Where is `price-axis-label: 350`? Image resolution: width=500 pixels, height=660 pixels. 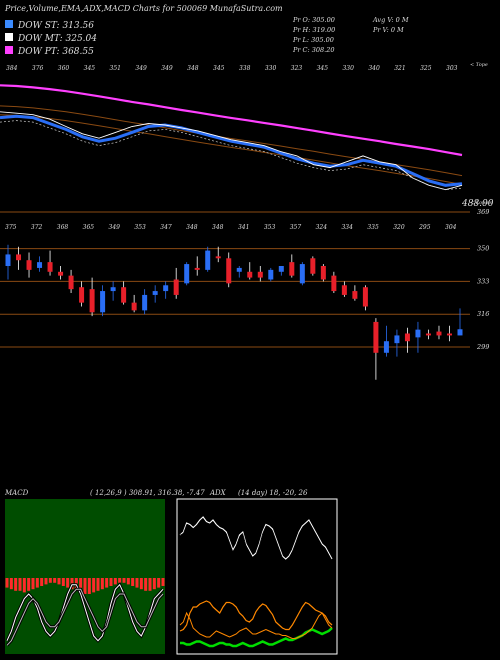
price-axis-label: 350 is located at coordinates (483, 249).